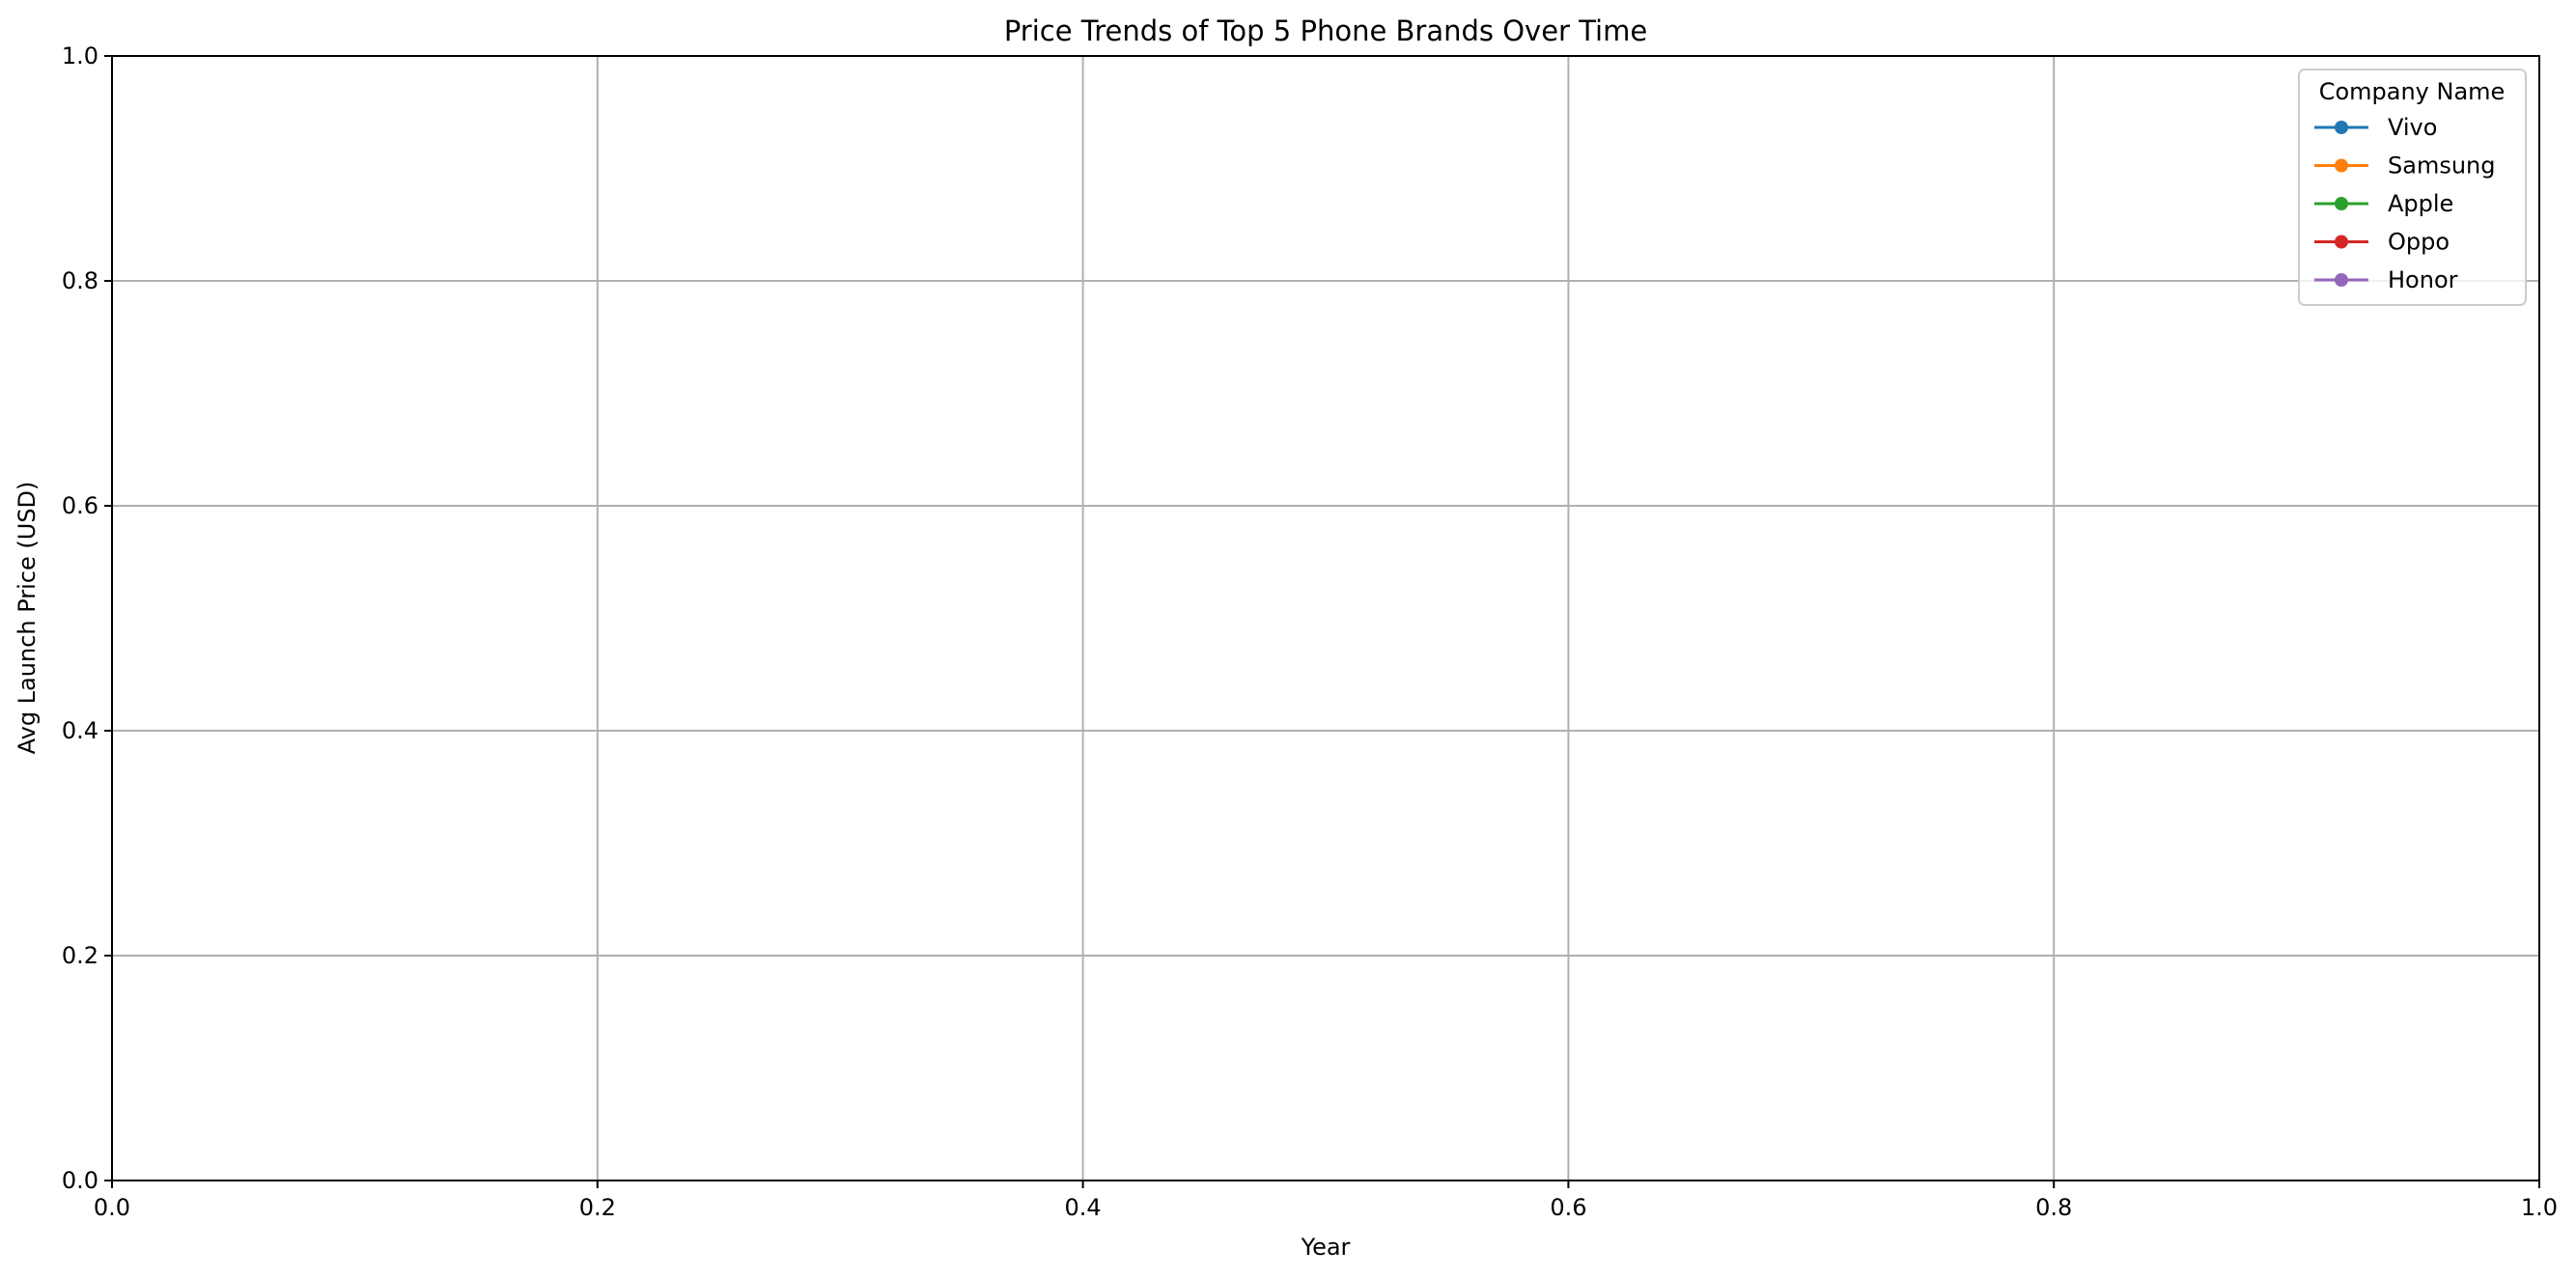  I want to click on legend-label-apple: Apple, so click(2421, 204).